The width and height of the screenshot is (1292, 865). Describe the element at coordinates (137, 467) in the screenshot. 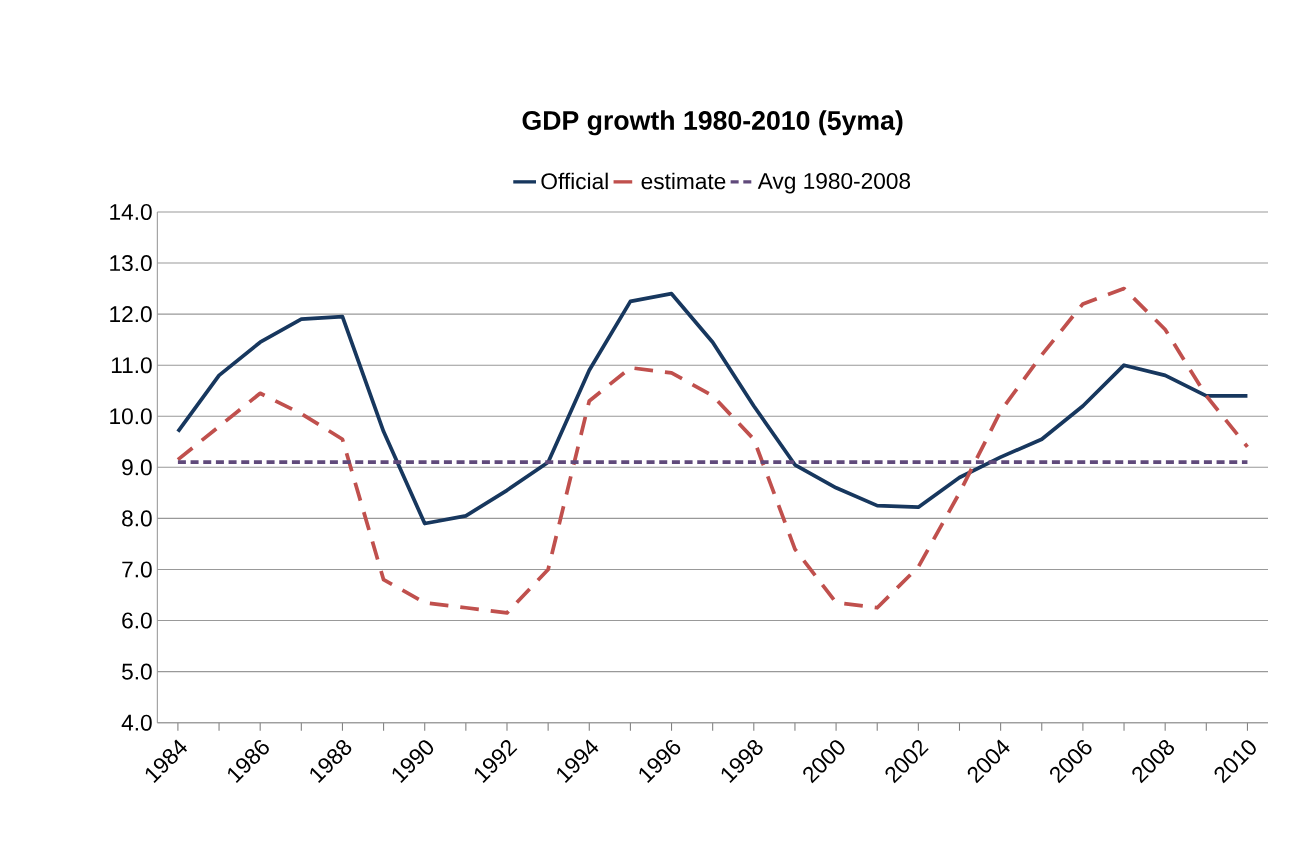

I see `y-tick-label: 9.0` at that location.